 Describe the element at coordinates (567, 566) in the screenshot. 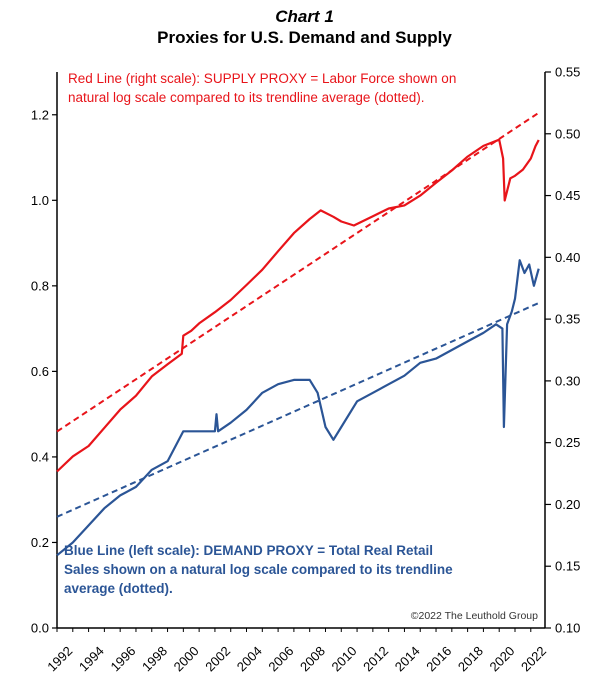

I see `right-tick-label: 0.15` at that location.